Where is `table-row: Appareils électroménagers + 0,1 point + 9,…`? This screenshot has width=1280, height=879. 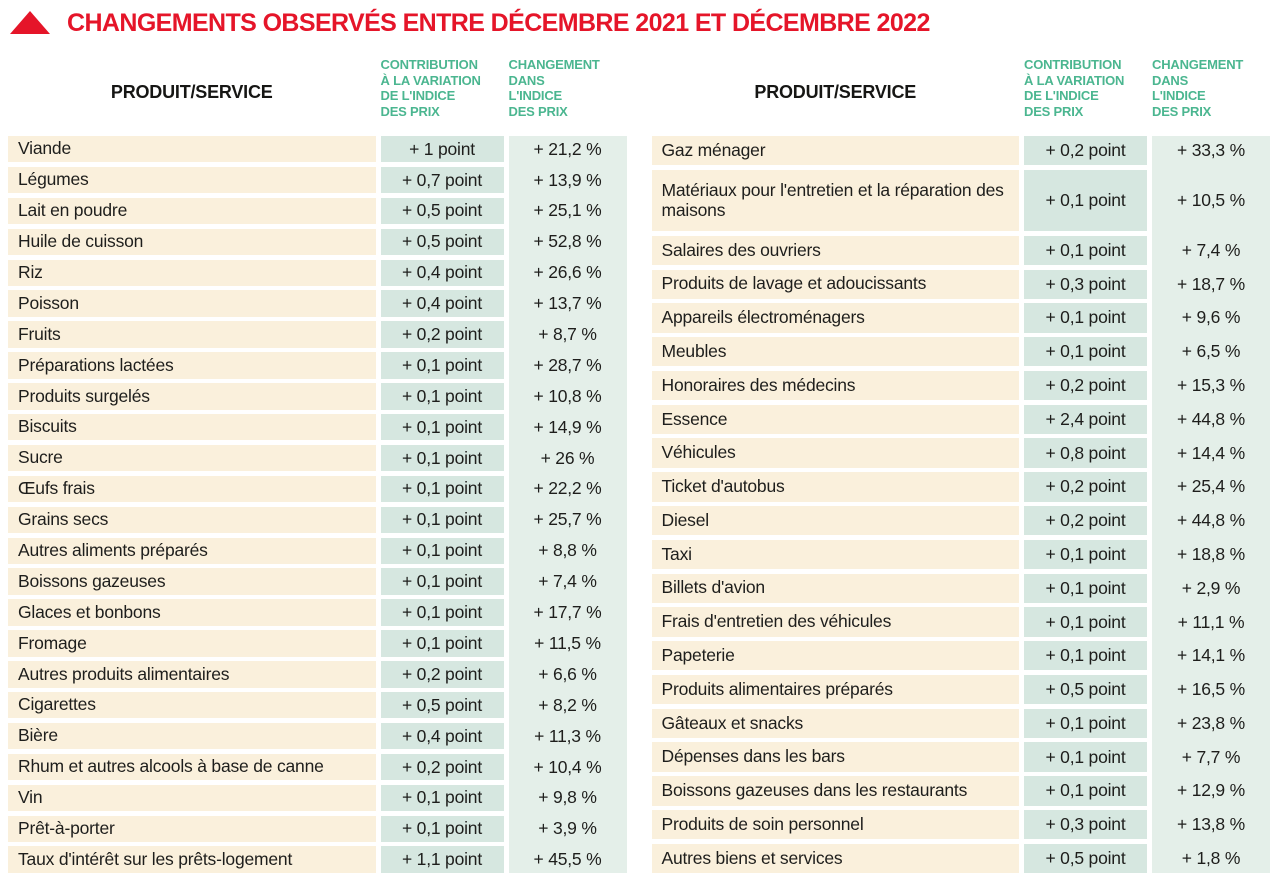 table-row: Appareils électroménagers + 0,1 point + 9,… is located at coordinates (961, 318).